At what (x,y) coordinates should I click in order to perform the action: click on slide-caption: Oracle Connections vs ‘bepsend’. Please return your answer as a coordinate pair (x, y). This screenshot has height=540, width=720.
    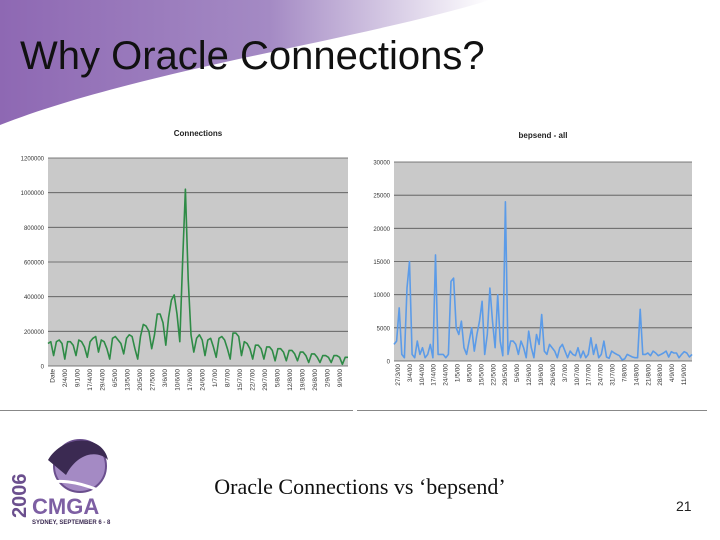
    Looking at the image, I should click on (360, 486).